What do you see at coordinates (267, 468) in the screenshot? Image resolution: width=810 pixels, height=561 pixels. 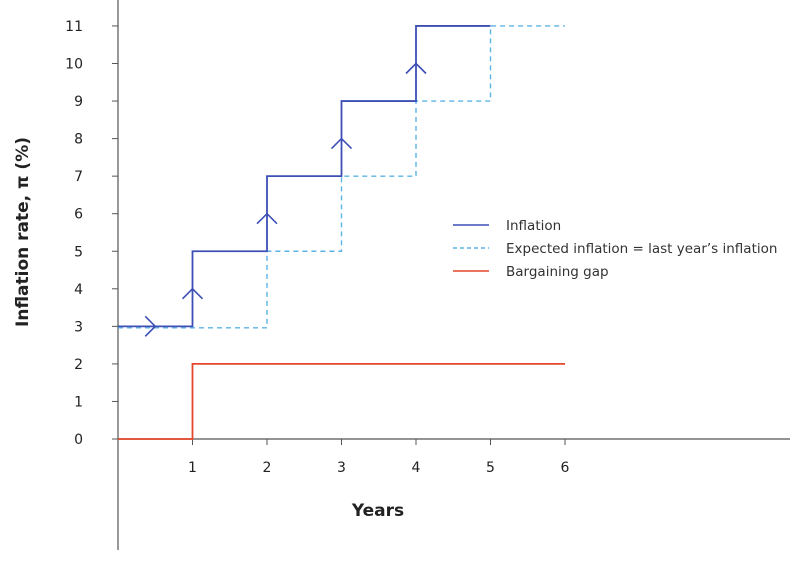 I see `x-tick-label: 2` at bounding box center [267, 468].